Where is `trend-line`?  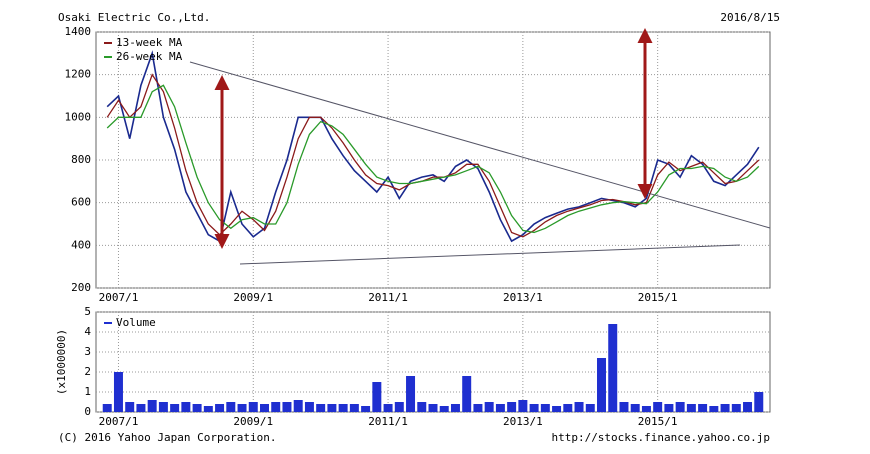 trend-line is located at coordinates (490, 254).